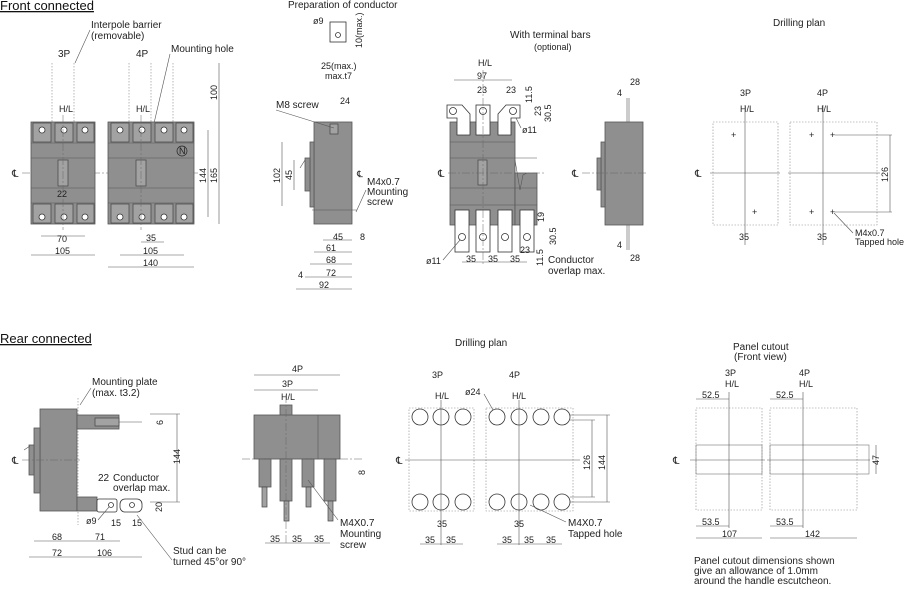 The image size is (907, 600). I want to click on stud-diameter: ø9, so click(91, 521).